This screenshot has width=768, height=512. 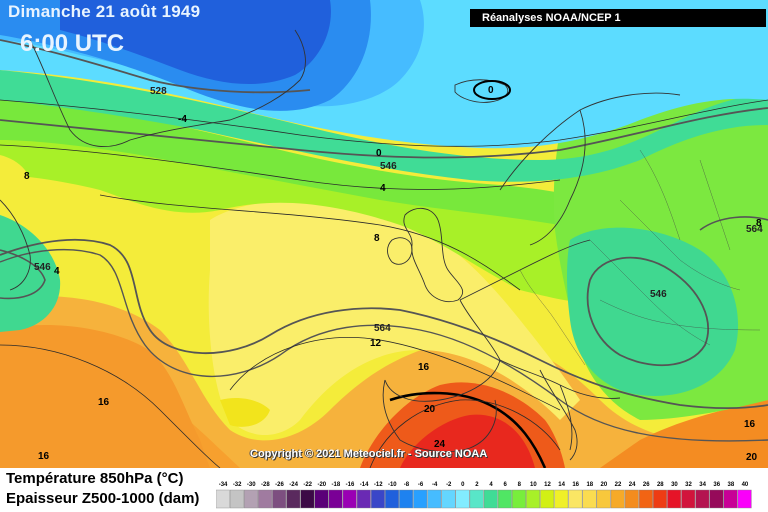 What do you see at coordinates (752, 457) in the screenshot?
I see `temp-label-20-east: 20` at bounding box center [752, 457].